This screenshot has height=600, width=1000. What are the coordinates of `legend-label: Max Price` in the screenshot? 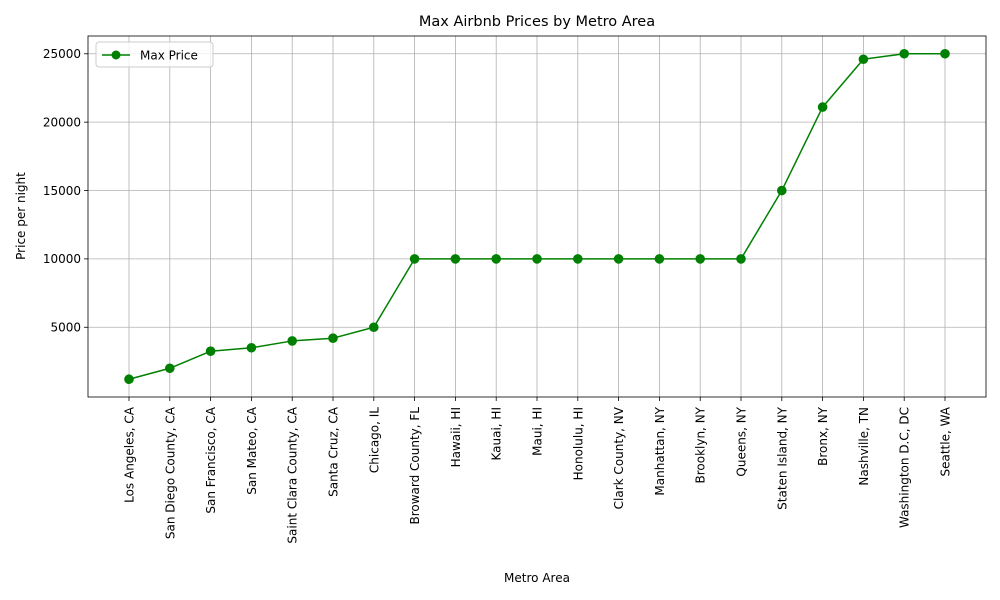 It's located at (169, 56).